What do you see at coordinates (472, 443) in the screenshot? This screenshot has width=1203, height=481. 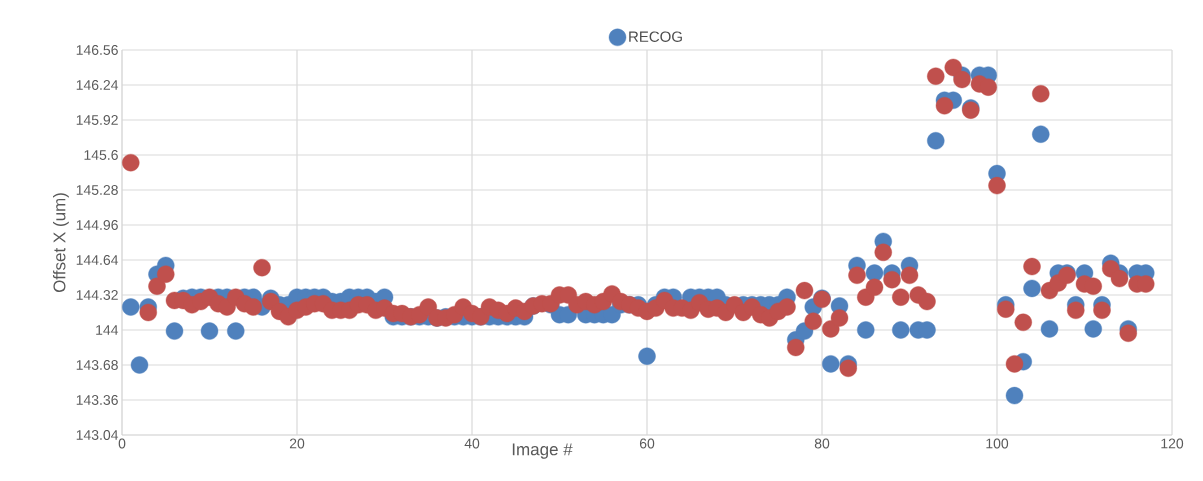 I see `x-tick-label: 40` at bounding box center [472, 443].